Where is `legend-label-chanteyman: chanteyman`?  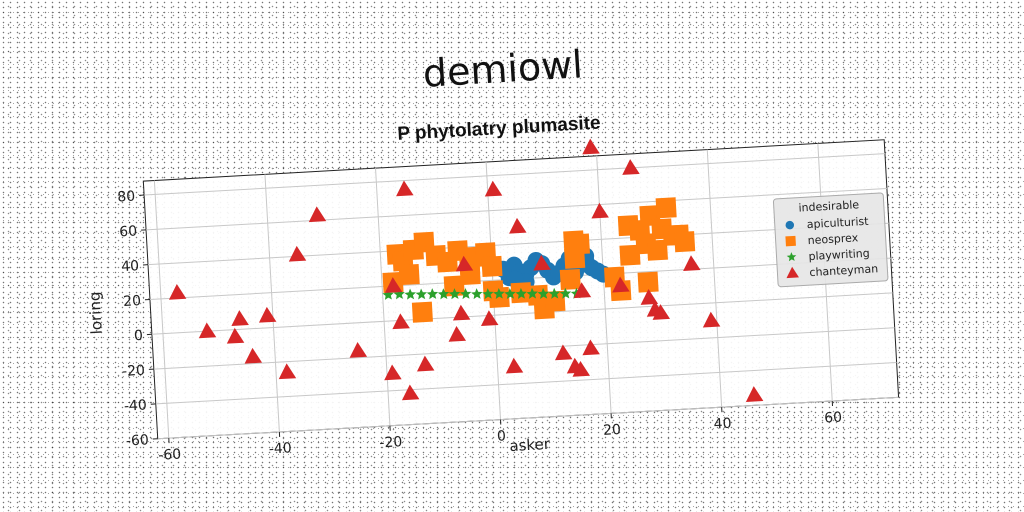 legend-label-chanteyman: chanteyman is located at coordinates (843, 270).